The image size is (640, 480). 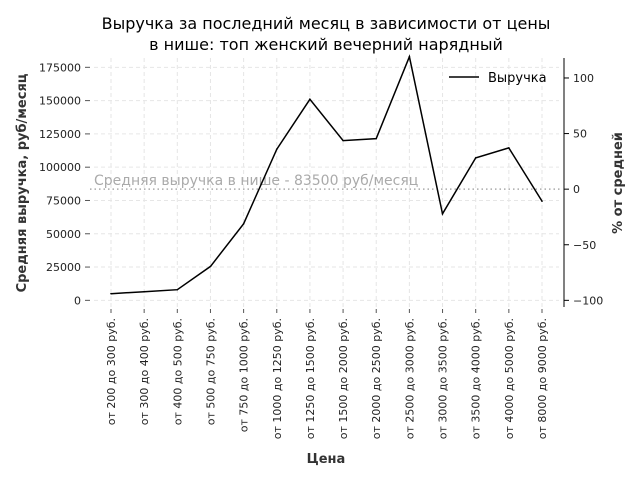 What do you see at coordinates (64, 184) in the screenshot?
I see `y-axis-ticks: 0 25000 50000 75000 100000 125000 150000 175000` at bounding box center [64, 184].